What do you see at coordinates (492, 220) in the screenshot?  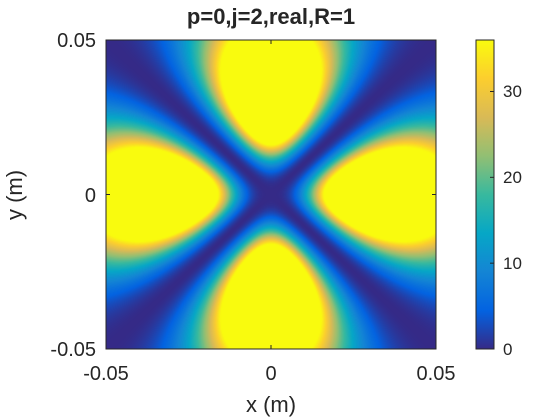 I see `colorbar-tick-marks` at bounding box center [492, 220].